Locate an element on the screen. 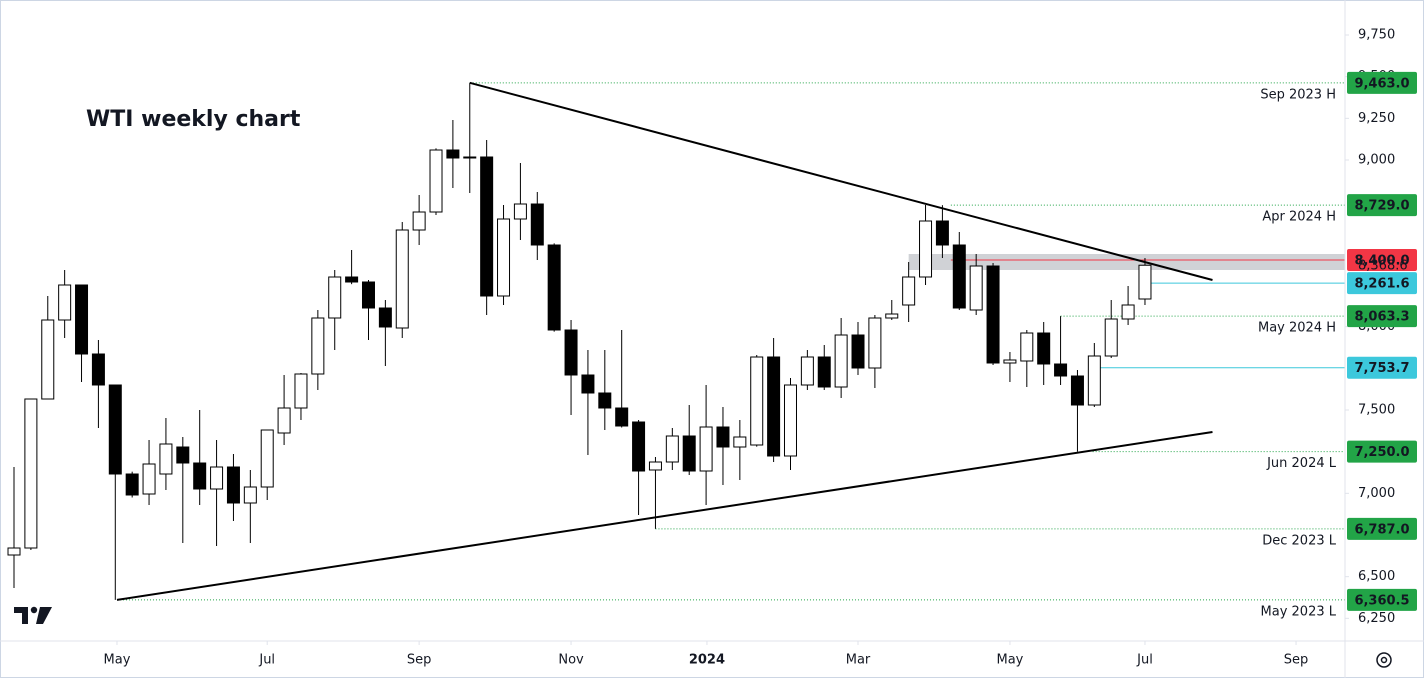  last-price-label: 8,368.6 is located at coordinates (1383, 266).